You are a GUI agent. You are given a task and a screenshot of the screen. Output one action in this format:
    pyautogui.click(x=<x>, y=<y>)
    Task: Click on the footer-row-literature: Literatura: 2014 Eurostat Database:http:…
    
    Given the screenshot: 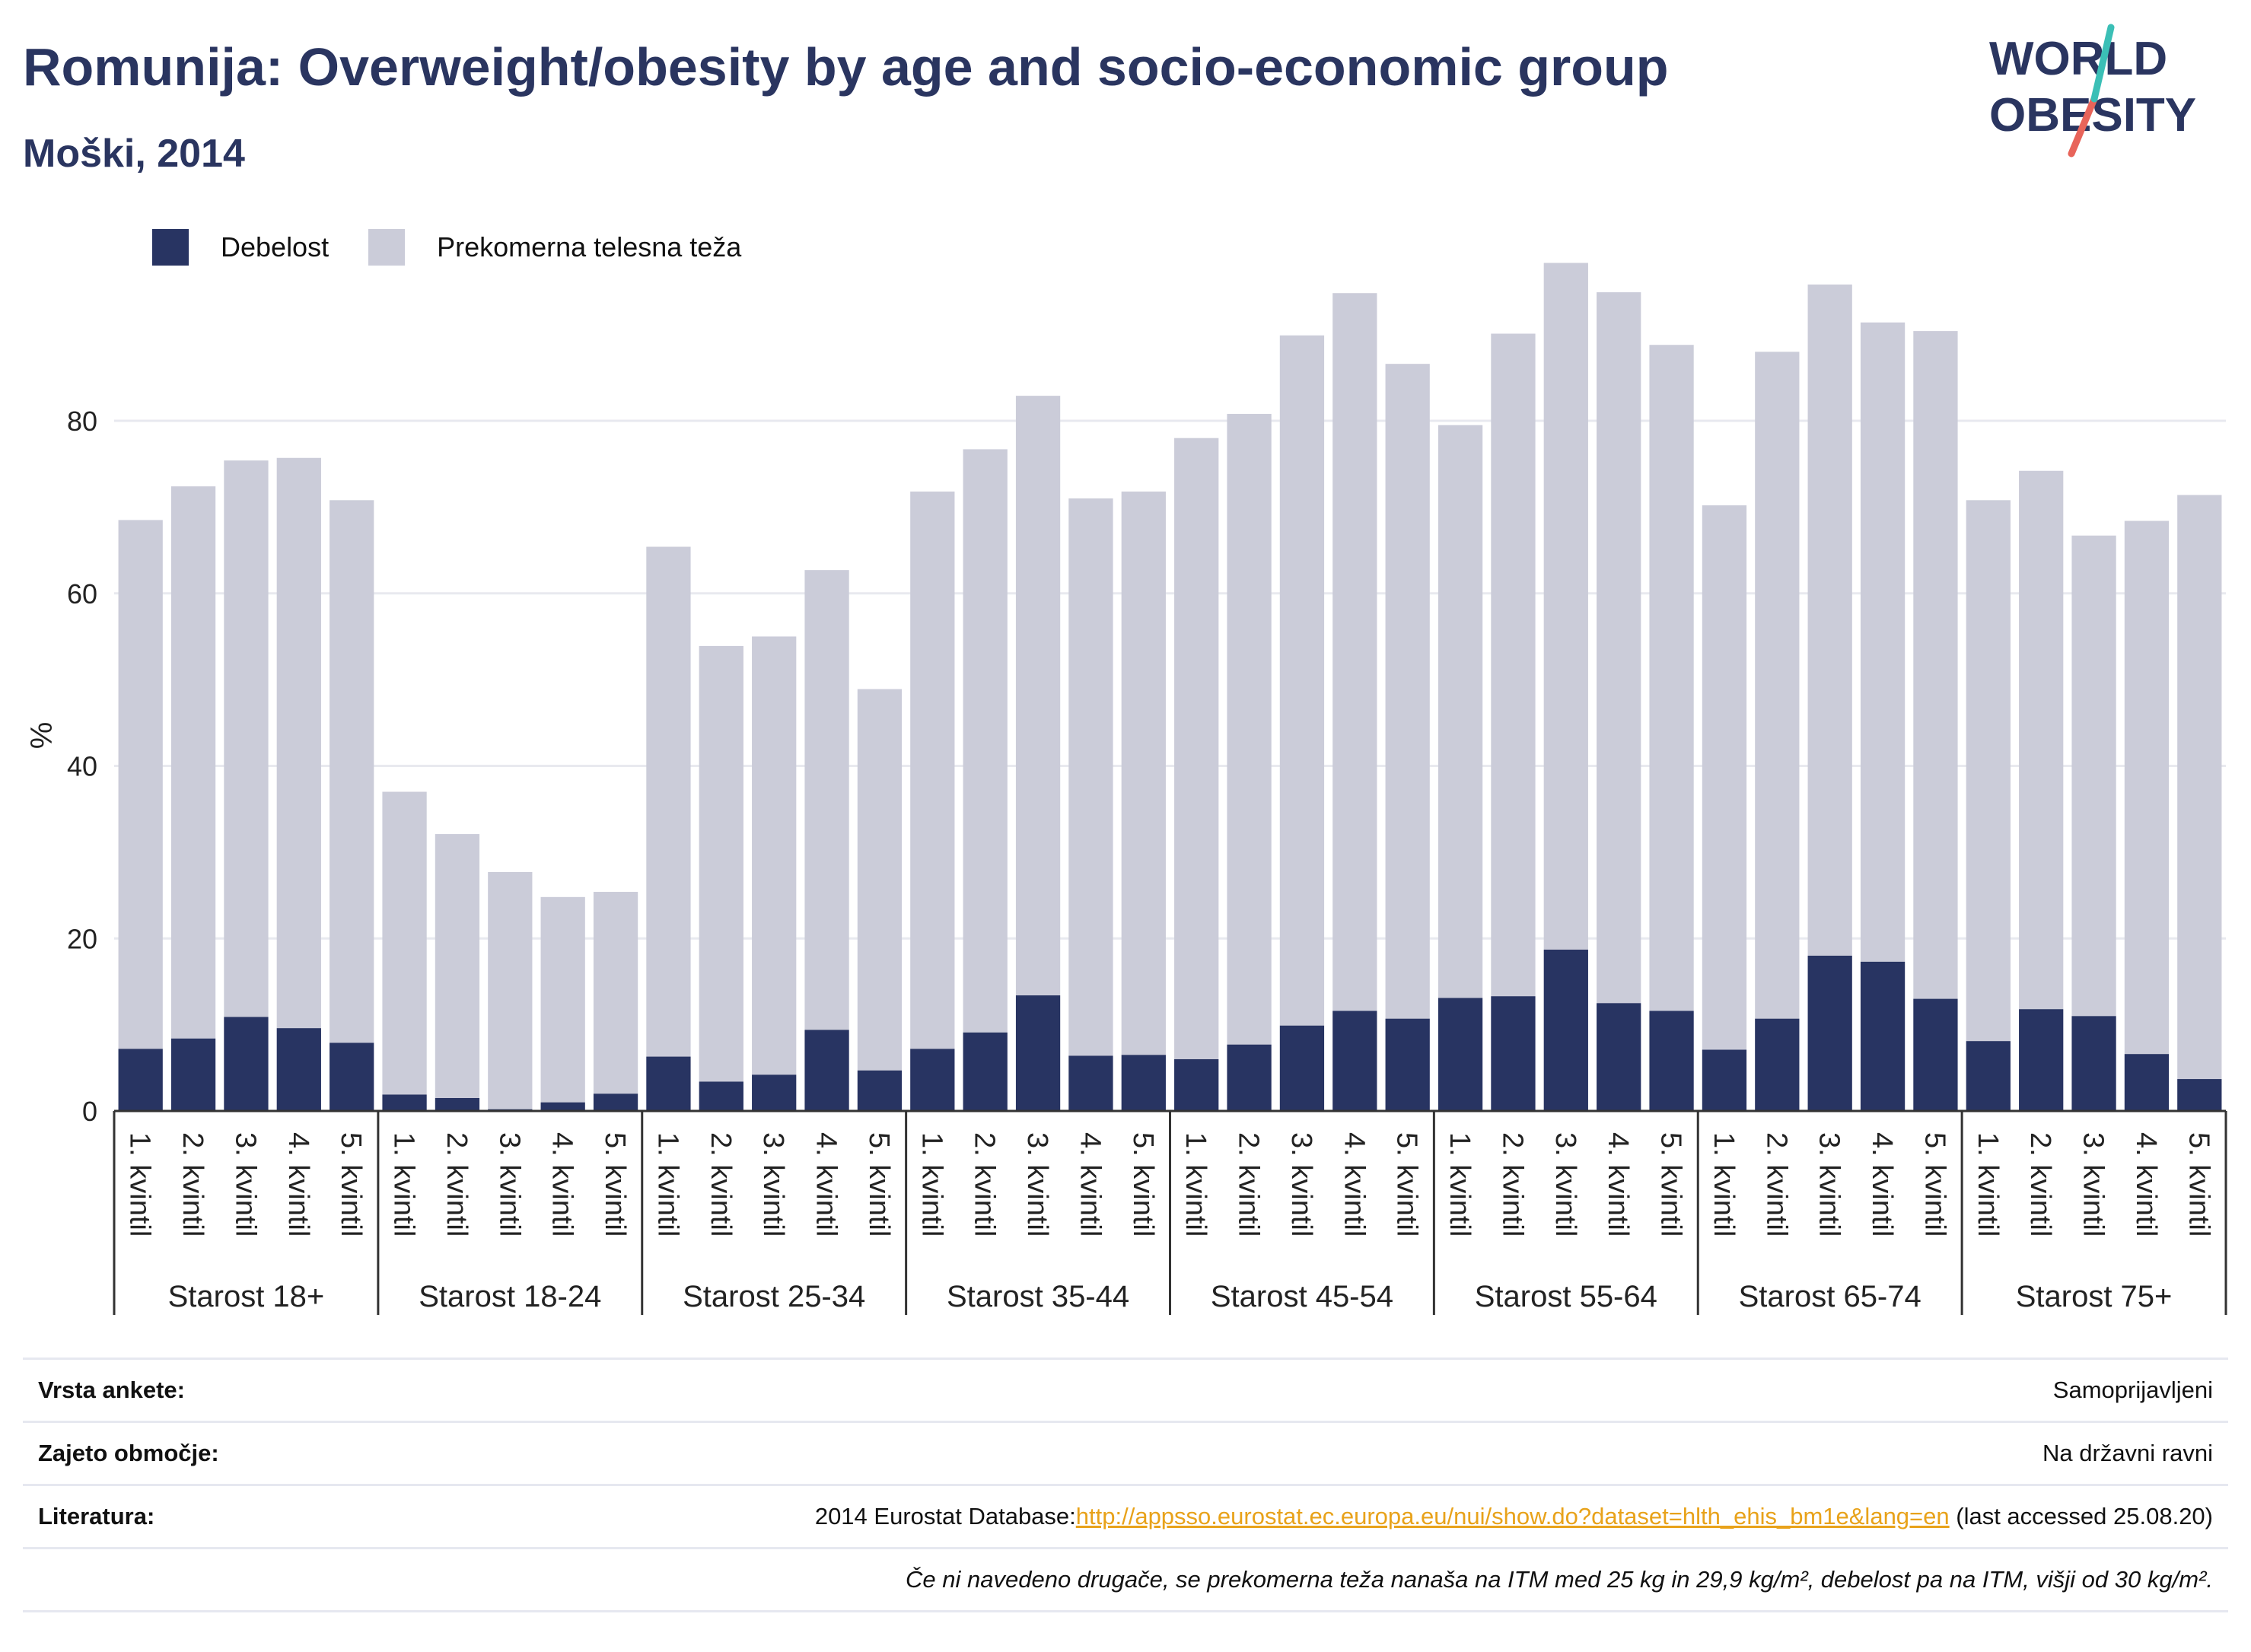 What is the action you would take?
    pyautogui.click(x=1125, y=1515)
    